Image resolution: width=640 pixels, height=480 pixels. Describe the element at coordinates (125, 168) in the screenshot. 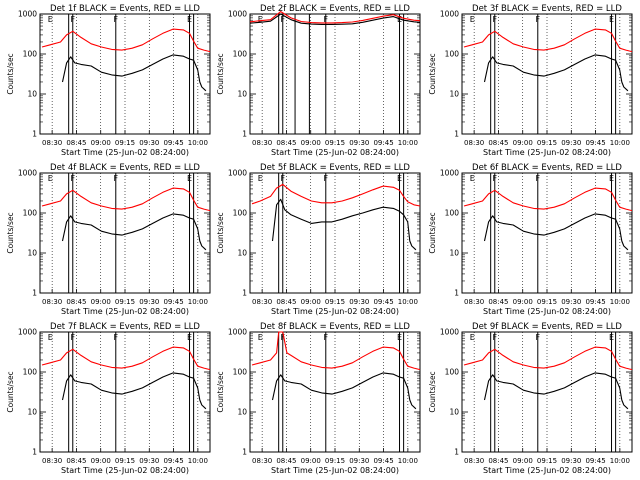

I see `panel-title: Det 4f BLACK = Events, RED = LLD` at that location.